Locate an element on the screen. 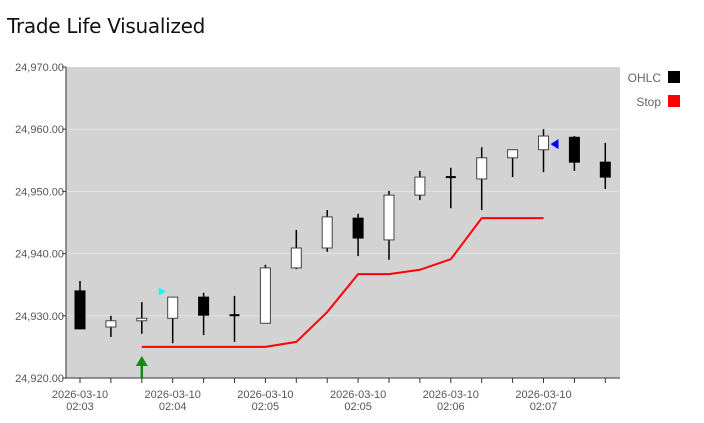 This screenshot has height=423, width=704. entry-arrow-head-icon is located at coordinates (141, 361).